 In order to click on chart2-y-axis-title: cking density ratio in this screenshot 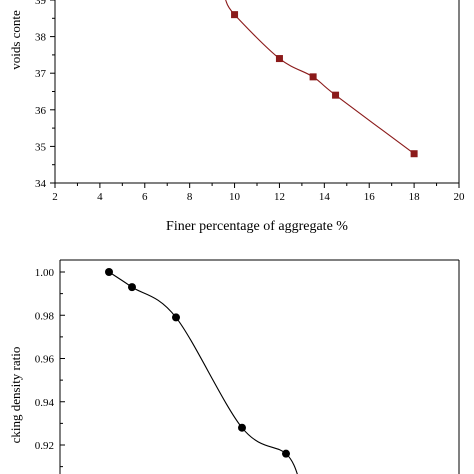, I will do `click(15, 395)`.